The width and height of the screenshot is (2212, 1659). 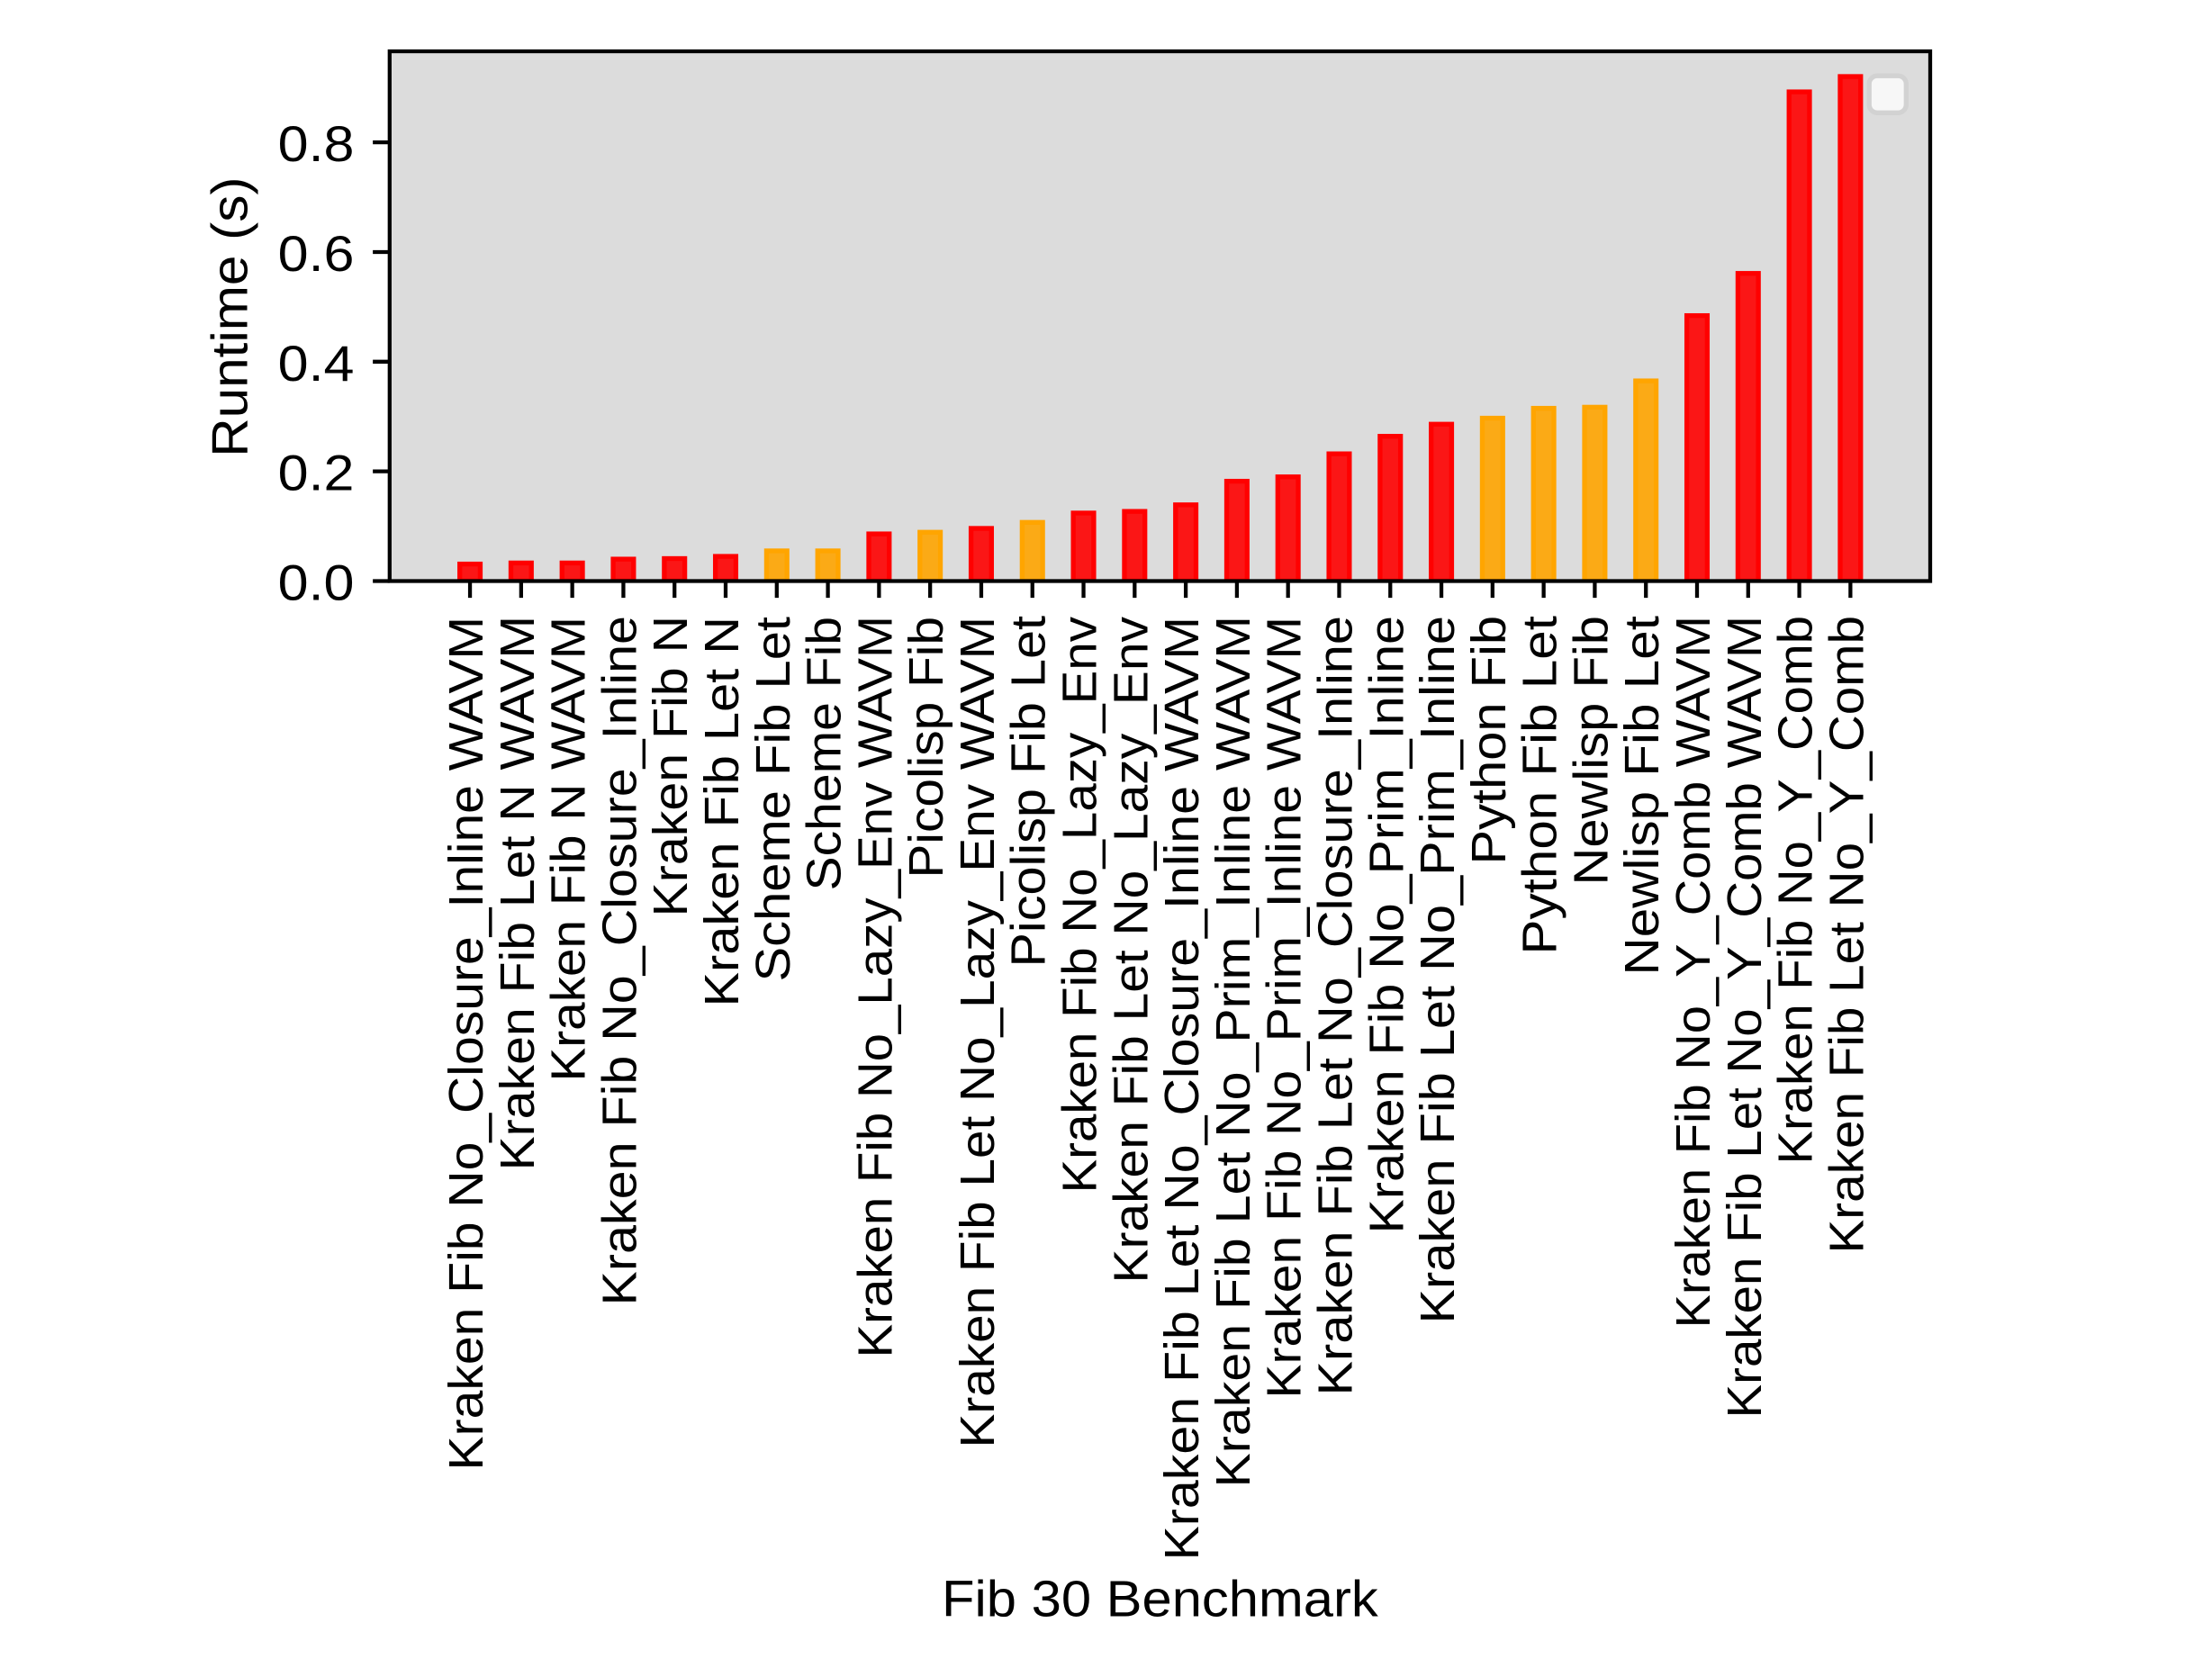 What do you see at coordinates (671, 766) in the screenshot?
I see `svg-text: Kraken Fib N` at bounding box center [671, 766].